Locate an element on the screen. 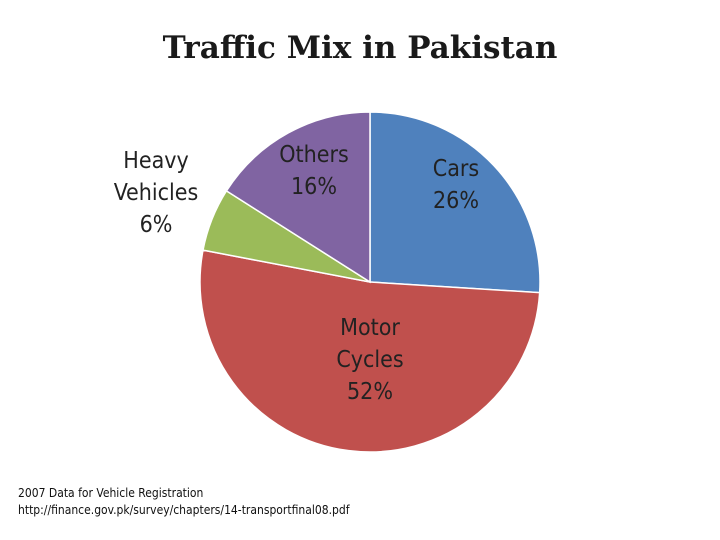 The width and height of the screenshot is (720, 540). chart-title: Traffic Mix in Pakistan is located at coordinates (360, 48).